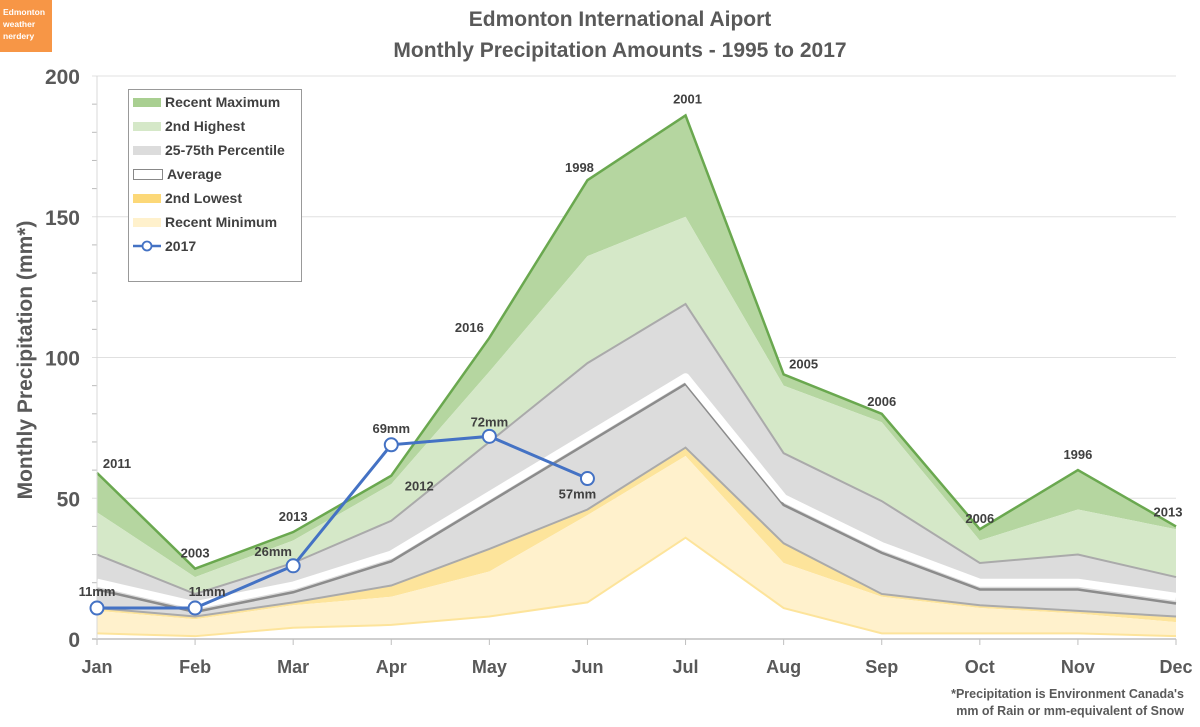  What do you see at coordinates (783, 667) in the screenshot?
I see `x-tick-label: Aug` at bounding box center [783, 667].